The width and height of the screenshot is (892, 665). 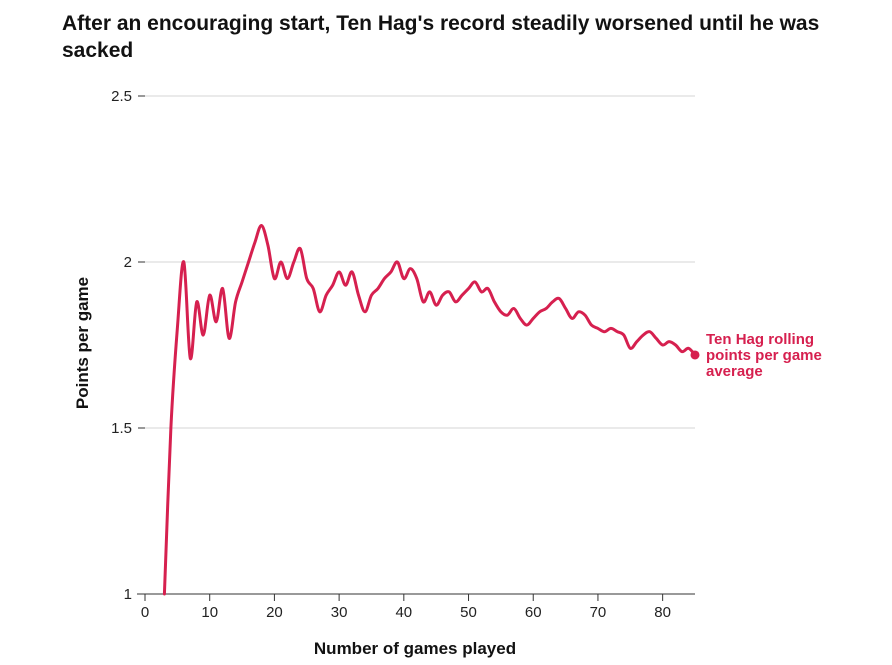 What do you see at coordinates (403, 612) in the screenshot?
I see `x-tick-label: 40` at bounding box center [403, 612].